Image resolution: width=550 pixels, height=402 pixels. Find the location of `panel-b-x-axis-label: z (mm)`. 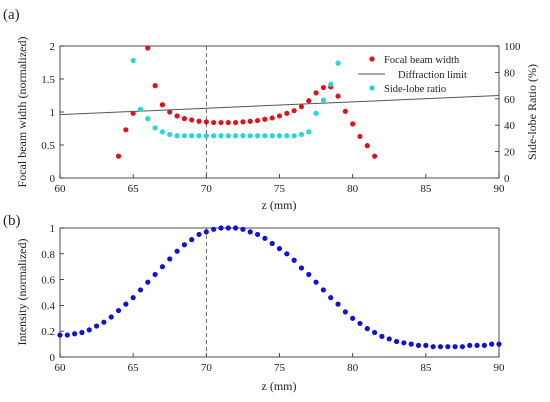

panel-b-x-axis-label: z (mm) is located at coordinates (279, 386).